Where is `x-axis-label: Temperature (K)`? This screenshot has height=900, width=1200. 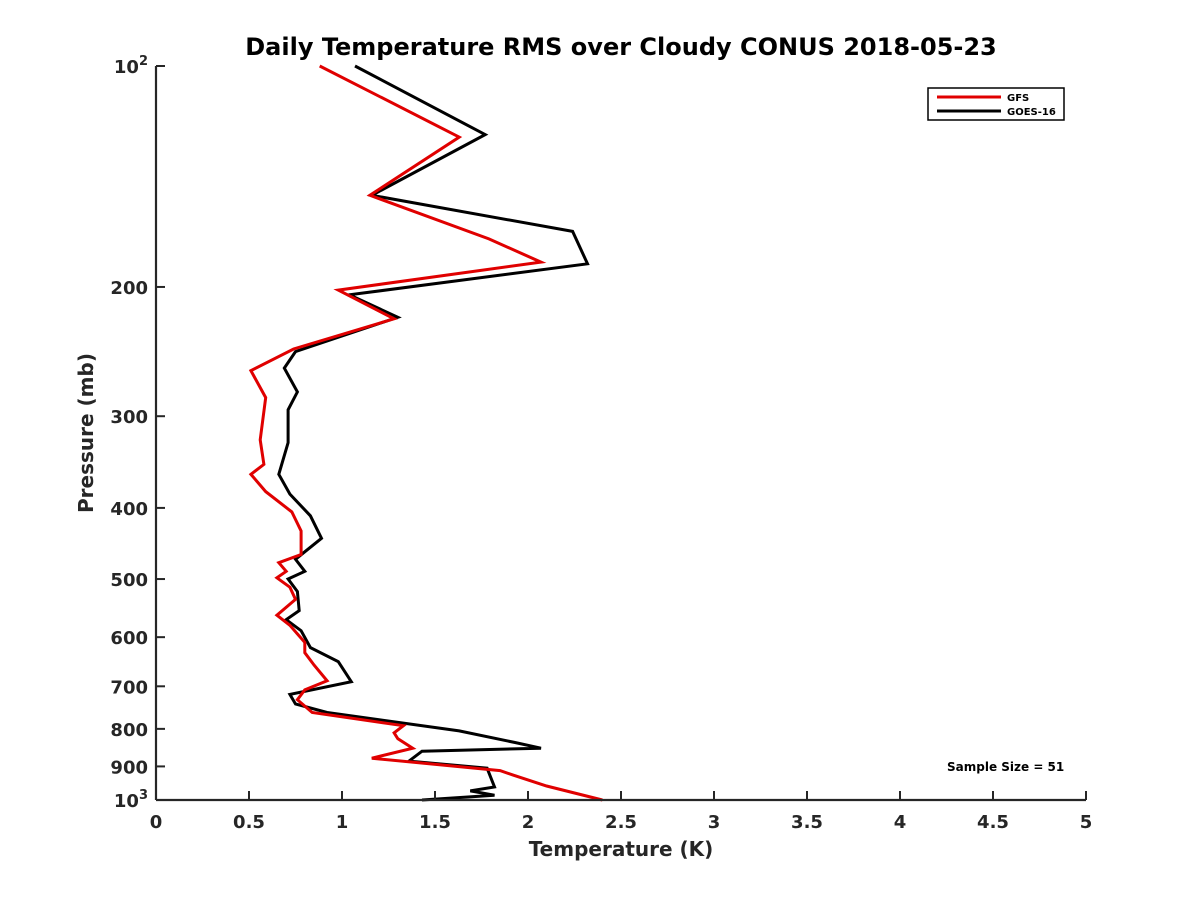 x-axis-label: Temperature (K) is located at coordinates (621, 849).